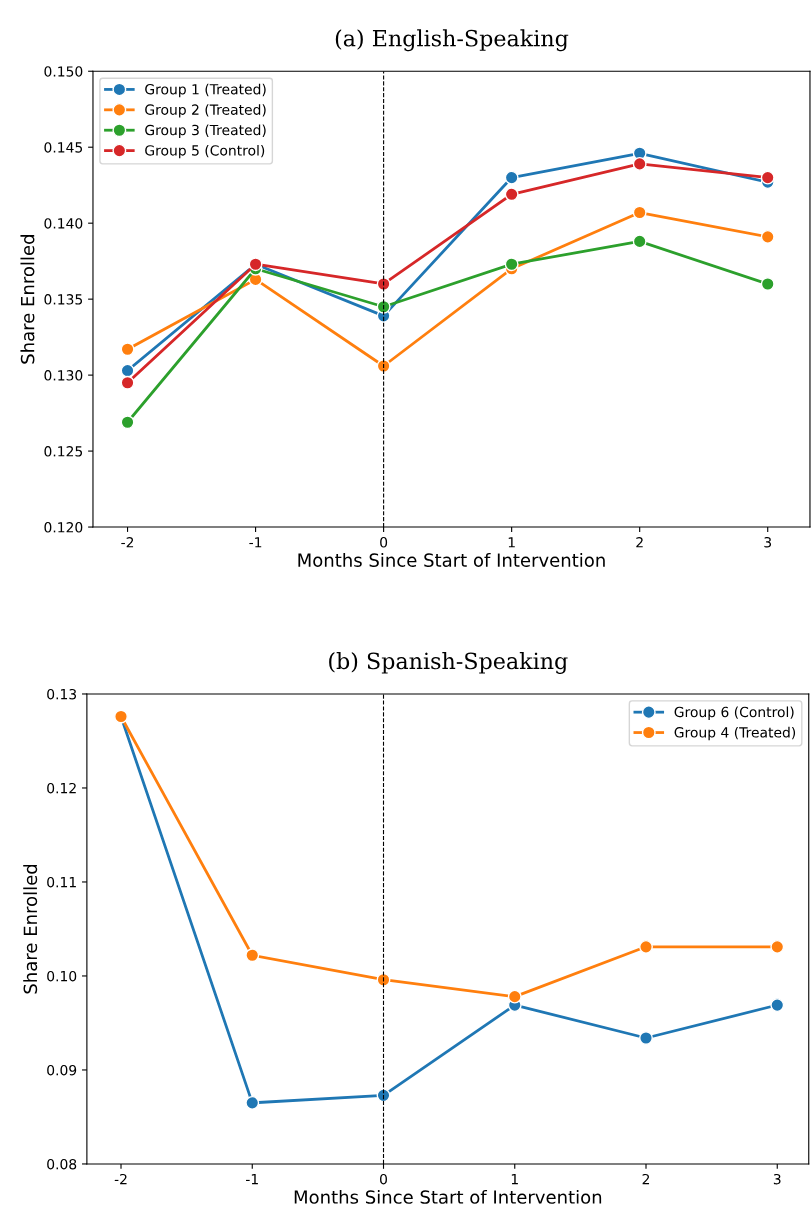 The height and width of the screenshot is (1222, 812). Describe the element at coordinates (62, 694) in the screenshot. I see `y-tick-label: 0.13` at that location.